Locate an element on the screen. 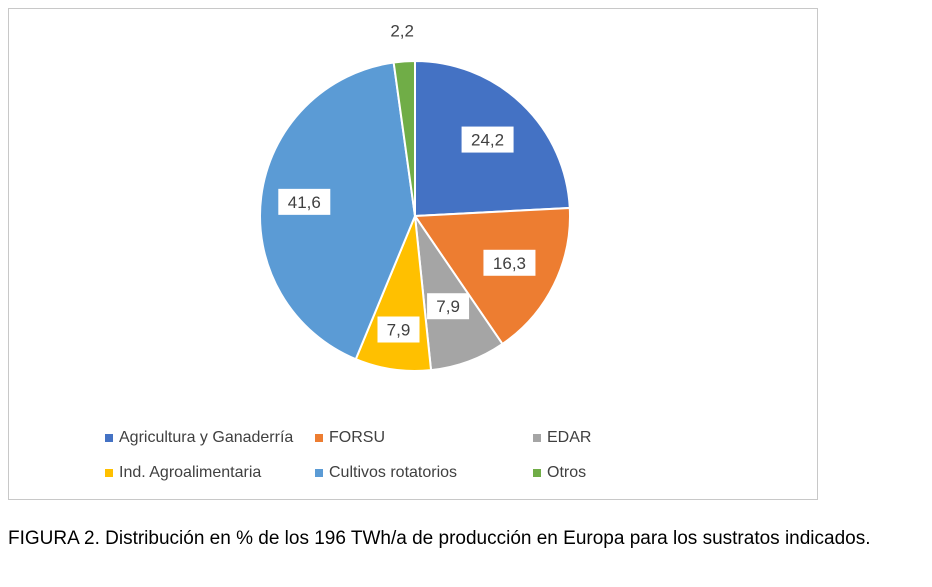 The width and height of the screenshot is (932, 587). data-label-4: 41,6 is located at coordinates (304, 201).